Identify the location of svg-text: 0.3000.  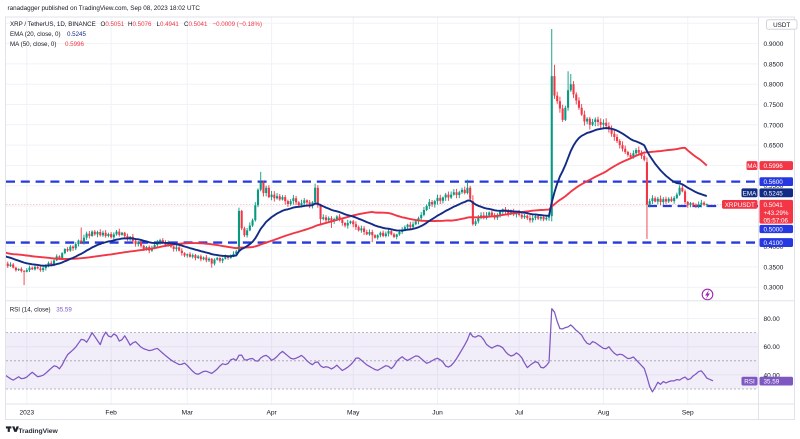
(774, 288).